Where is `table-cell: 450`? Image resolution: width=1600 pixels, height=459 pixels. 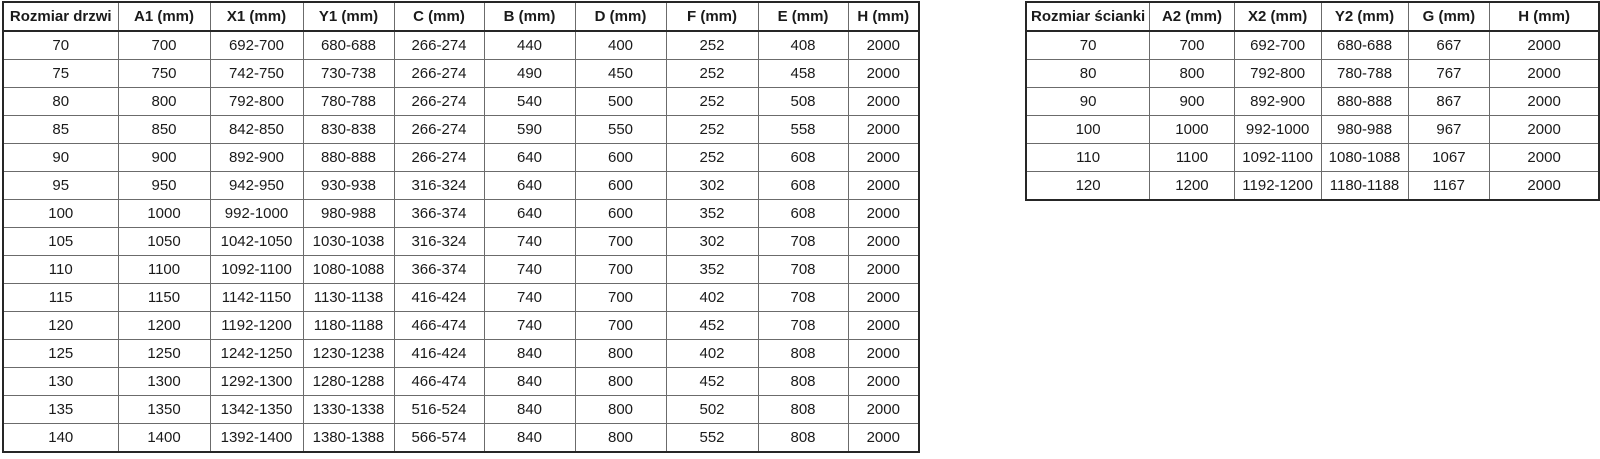
table-cell: 450 is located at coordinates (620, 73).